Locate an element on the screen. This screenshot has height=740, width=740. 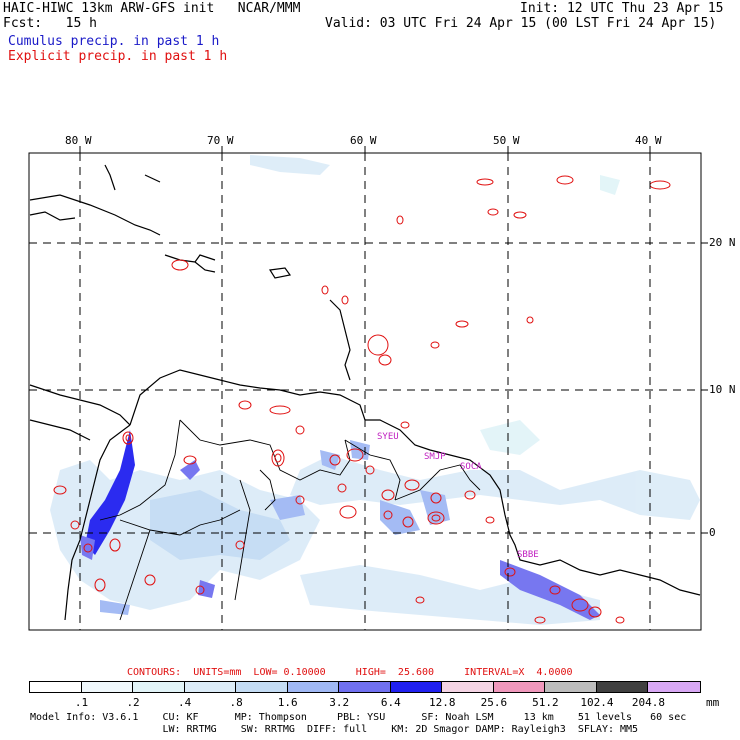
lon-label-50w: 50 W is located at coordinates (506, 140).